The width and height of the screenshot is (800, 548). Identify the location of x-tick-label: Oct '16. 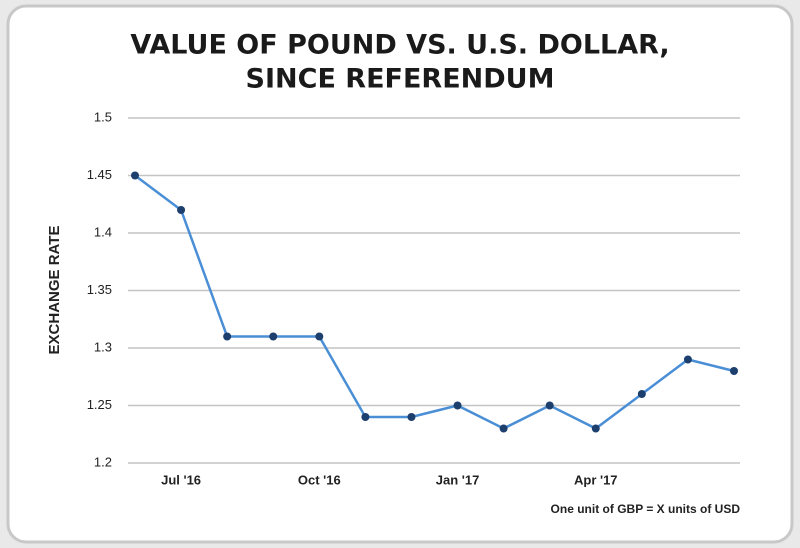
(319, 479).